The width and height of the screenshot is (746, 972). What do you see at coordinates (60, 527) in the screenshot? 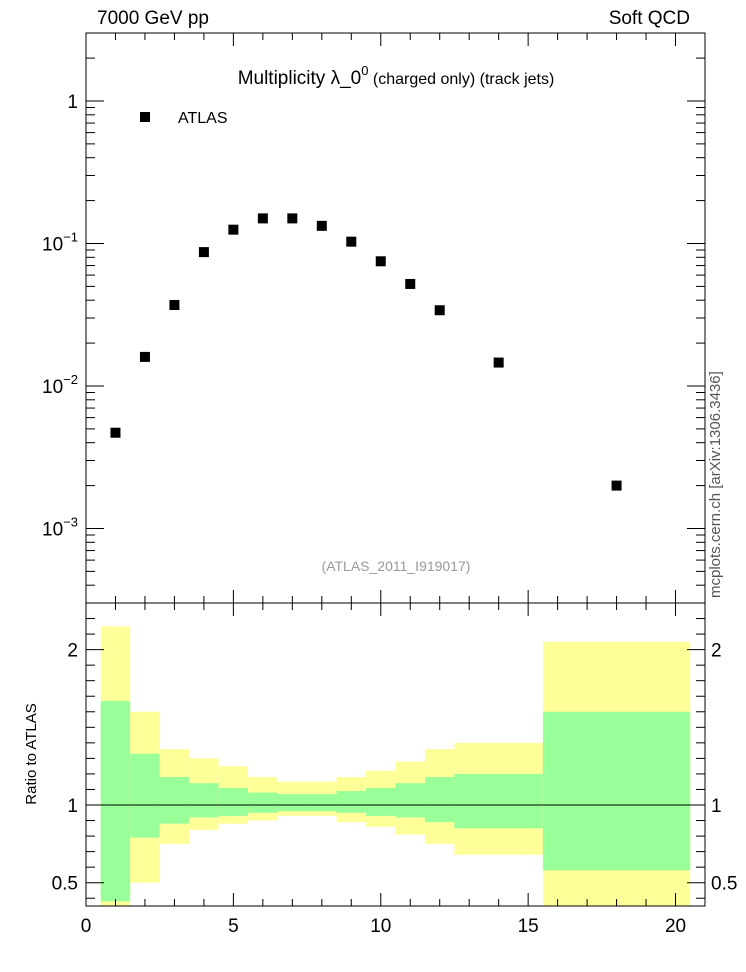
I see `main-y-tick-label-3: 10⁻³` at bounding box center [60, 527].